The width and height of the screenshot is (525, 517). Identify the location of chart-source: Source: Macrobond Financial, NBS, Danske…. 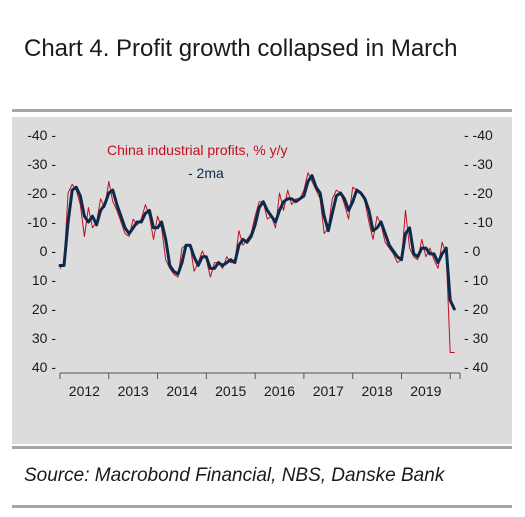
(234, 475).